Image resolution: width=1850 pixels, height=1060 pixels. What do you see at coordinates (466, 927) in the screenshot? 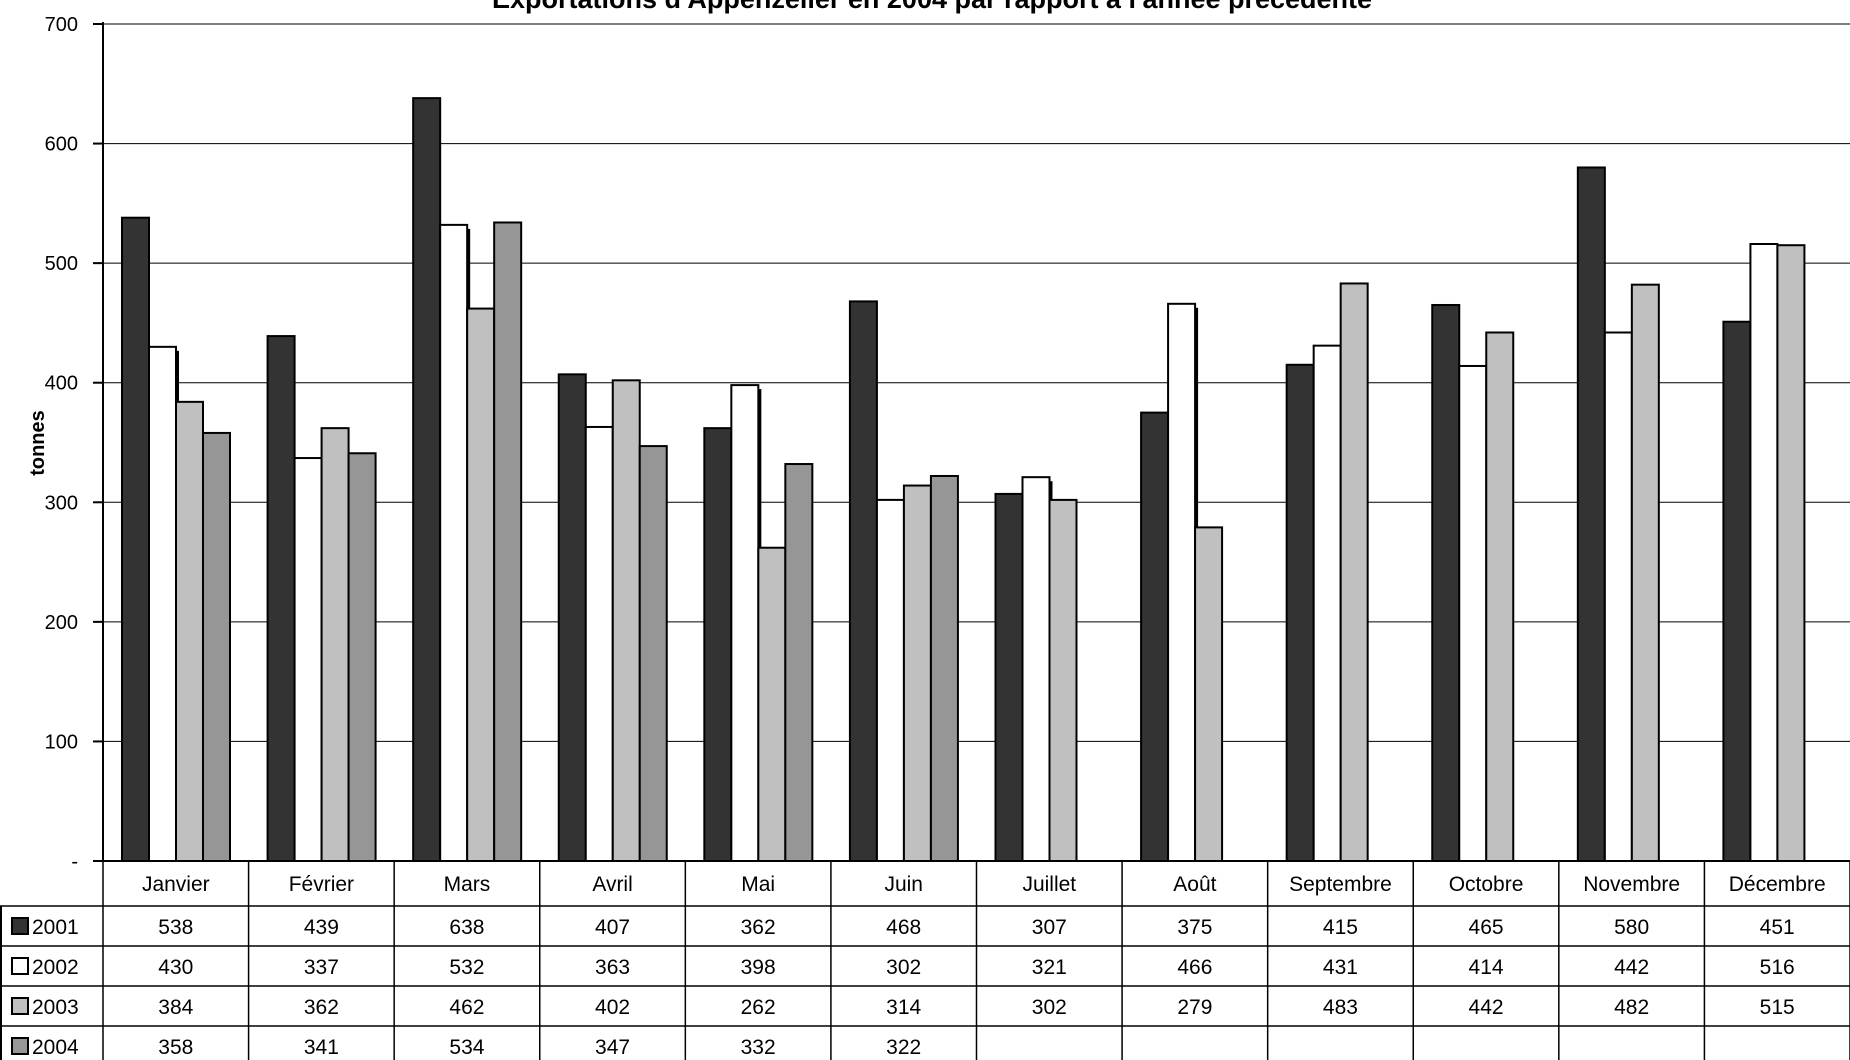
I see `data-label: 638` at bounding box center [466, 927].